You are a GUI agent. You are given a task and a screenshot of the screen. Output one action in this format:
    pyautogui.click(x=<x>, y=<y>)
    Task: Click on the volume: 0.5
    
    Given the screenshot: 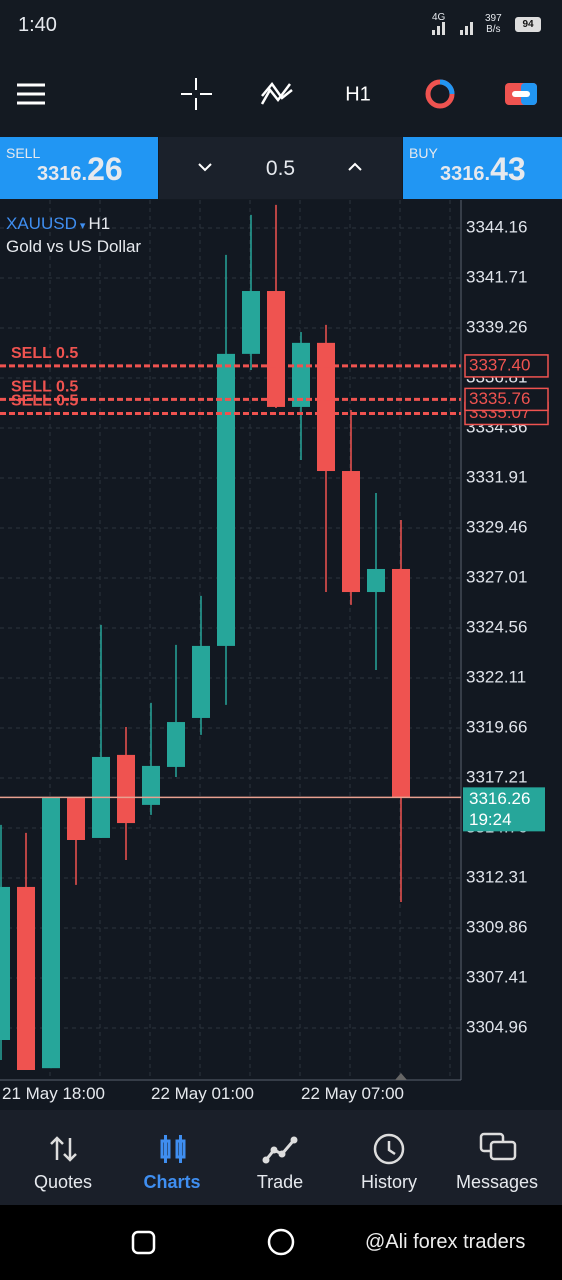 What is the action you would take?
    pyautogui.click(x=280, y=168)
    